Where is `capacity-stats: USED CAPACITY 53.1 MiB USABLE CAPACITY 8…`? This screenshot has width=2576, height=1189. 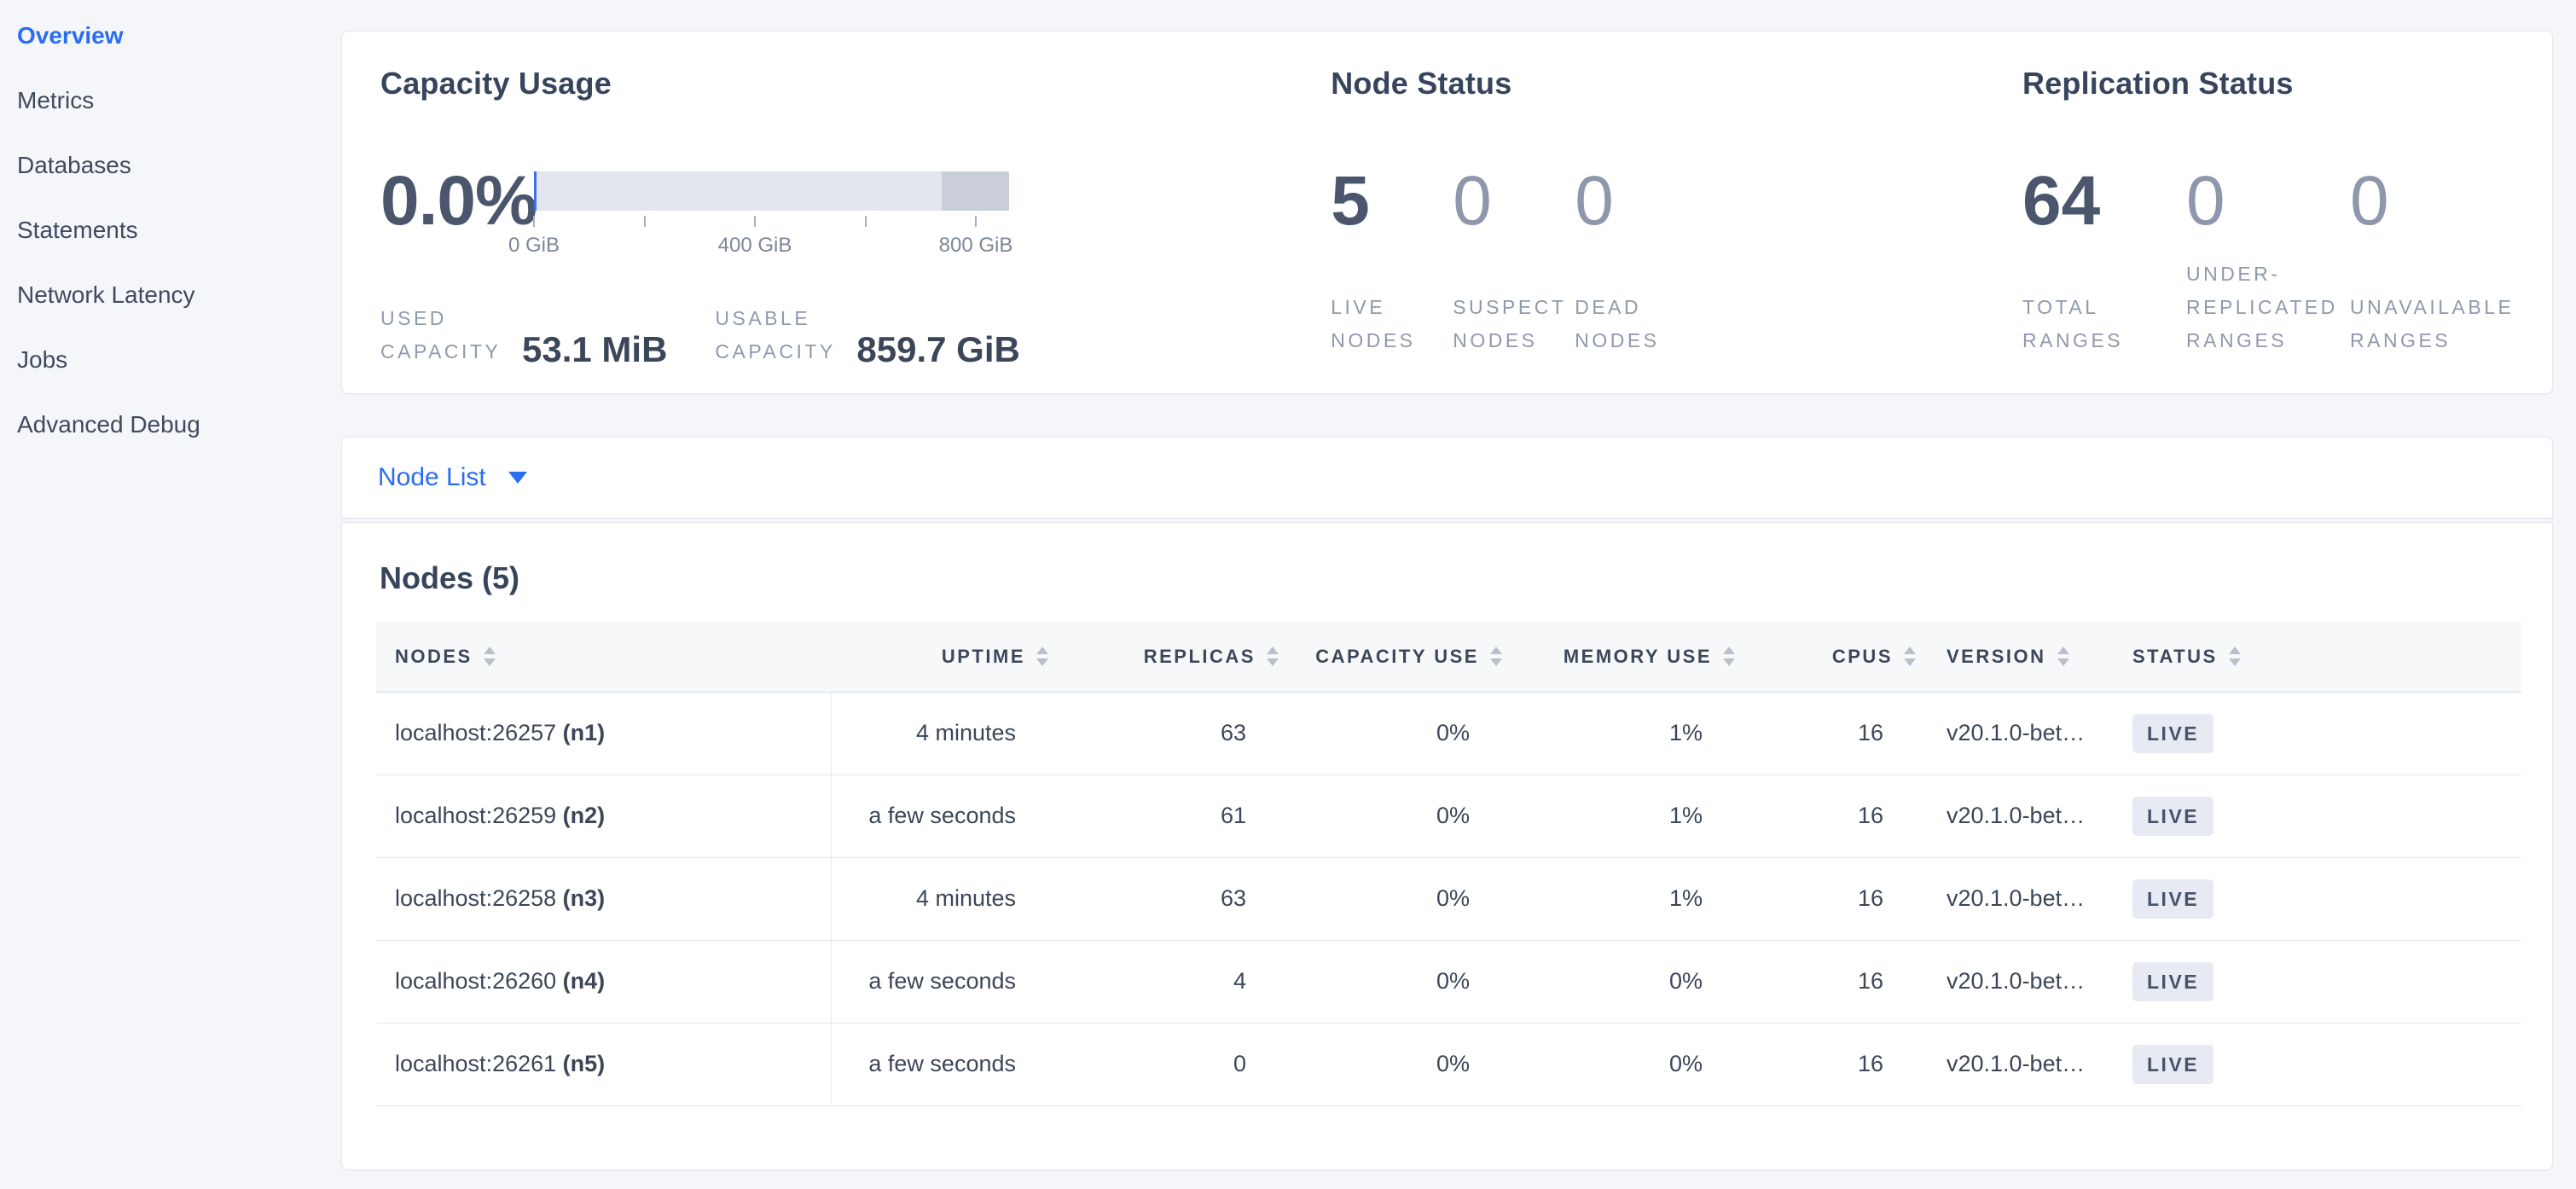
capacity-stats: USED CAPACITY 53.1 MiB USABLE CAPACITY 8… is located at coordinates (855, 335).